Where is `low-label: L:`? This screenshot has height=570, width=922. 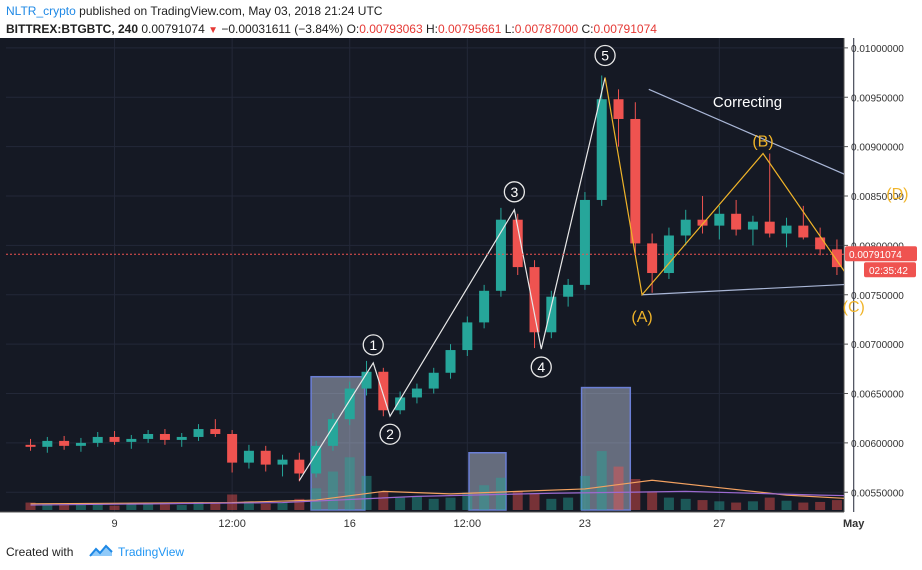
low-label: L: is located at coordinates (509, 29).